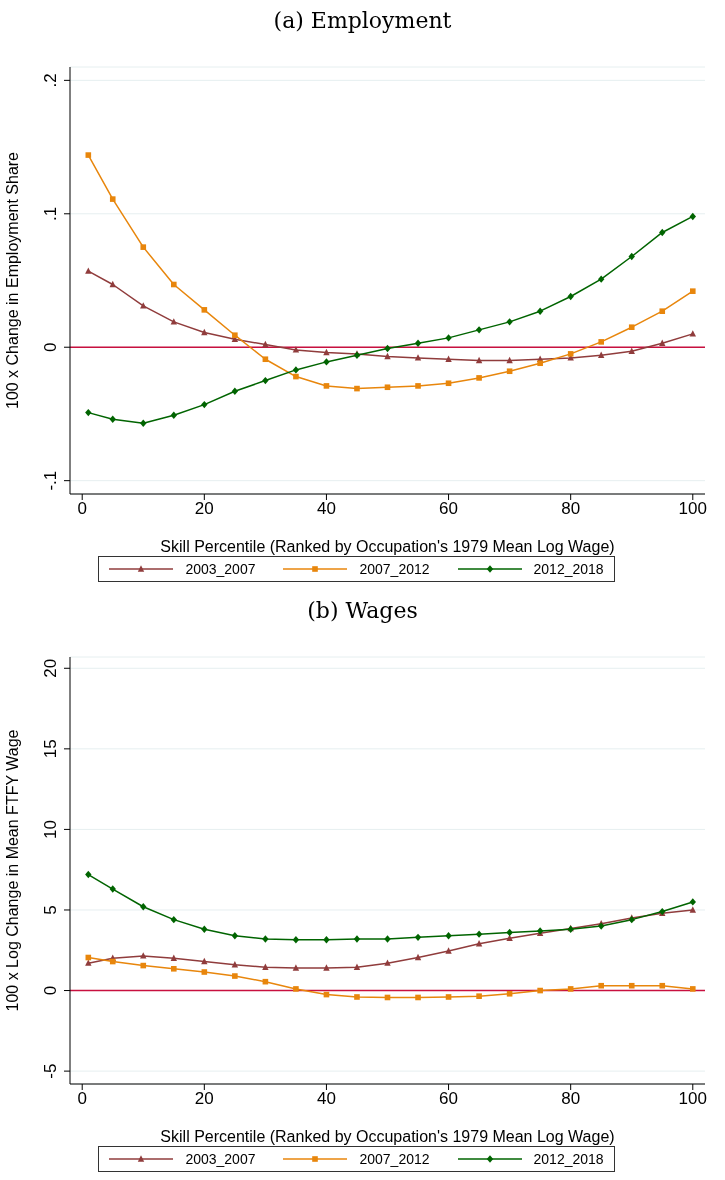 The height and width of the screenshot is (1180, 725). Describe the element at coordinates (50, 668) in the screenshot. I see `y-tick-label: 20` at that location.